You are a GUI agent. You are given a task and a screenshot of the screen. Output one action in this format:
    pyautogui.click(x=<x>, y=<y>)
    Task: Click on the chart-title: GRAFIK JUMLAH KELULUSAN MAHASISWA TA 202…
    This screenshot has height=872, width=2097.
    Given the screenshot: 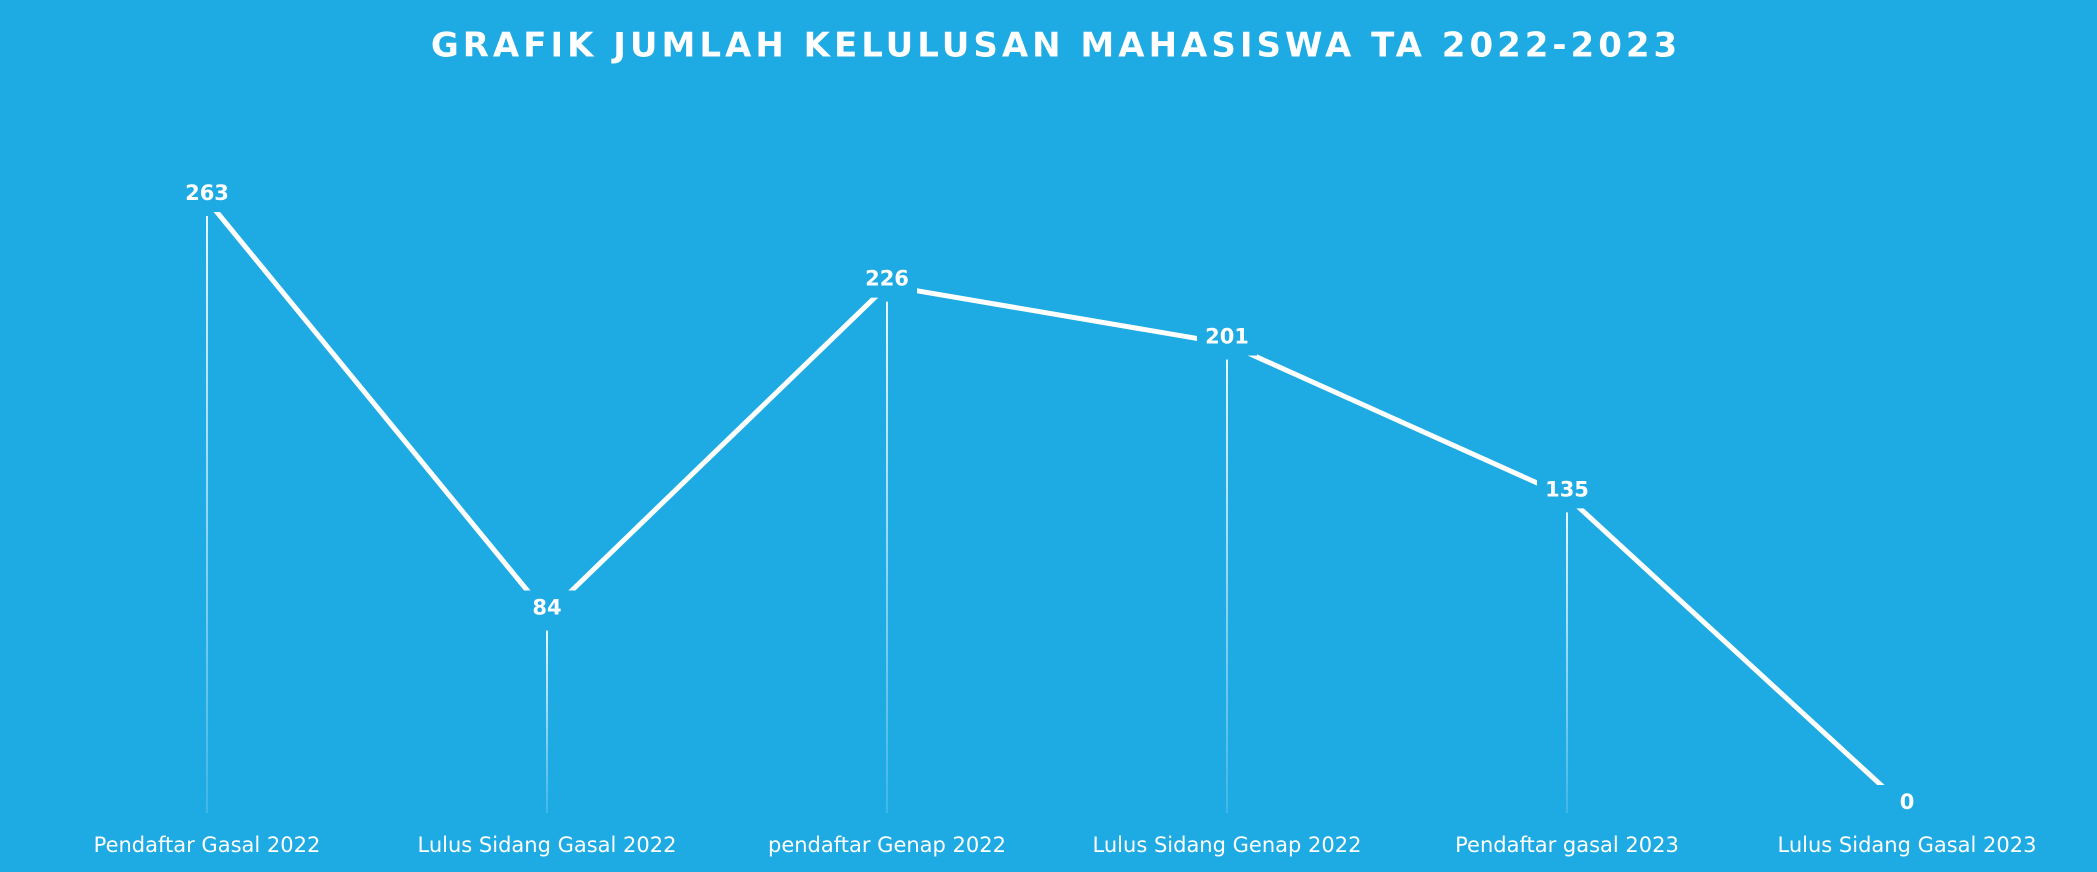 What is the action you would take?
    pyautogui.click(x=1056, y=46)
    